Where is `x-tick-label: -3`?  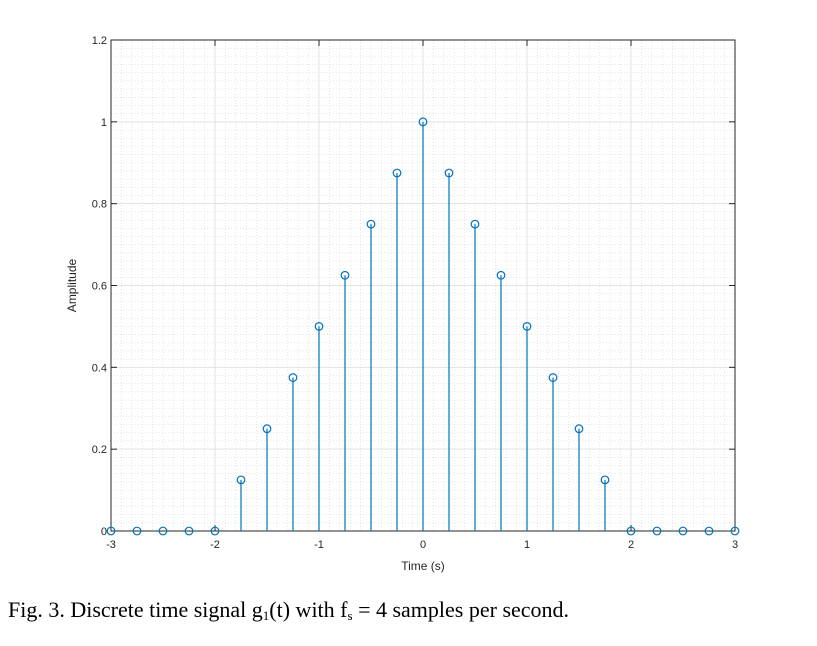 x-tick-label: -3 is located at coordinates (111, 545).